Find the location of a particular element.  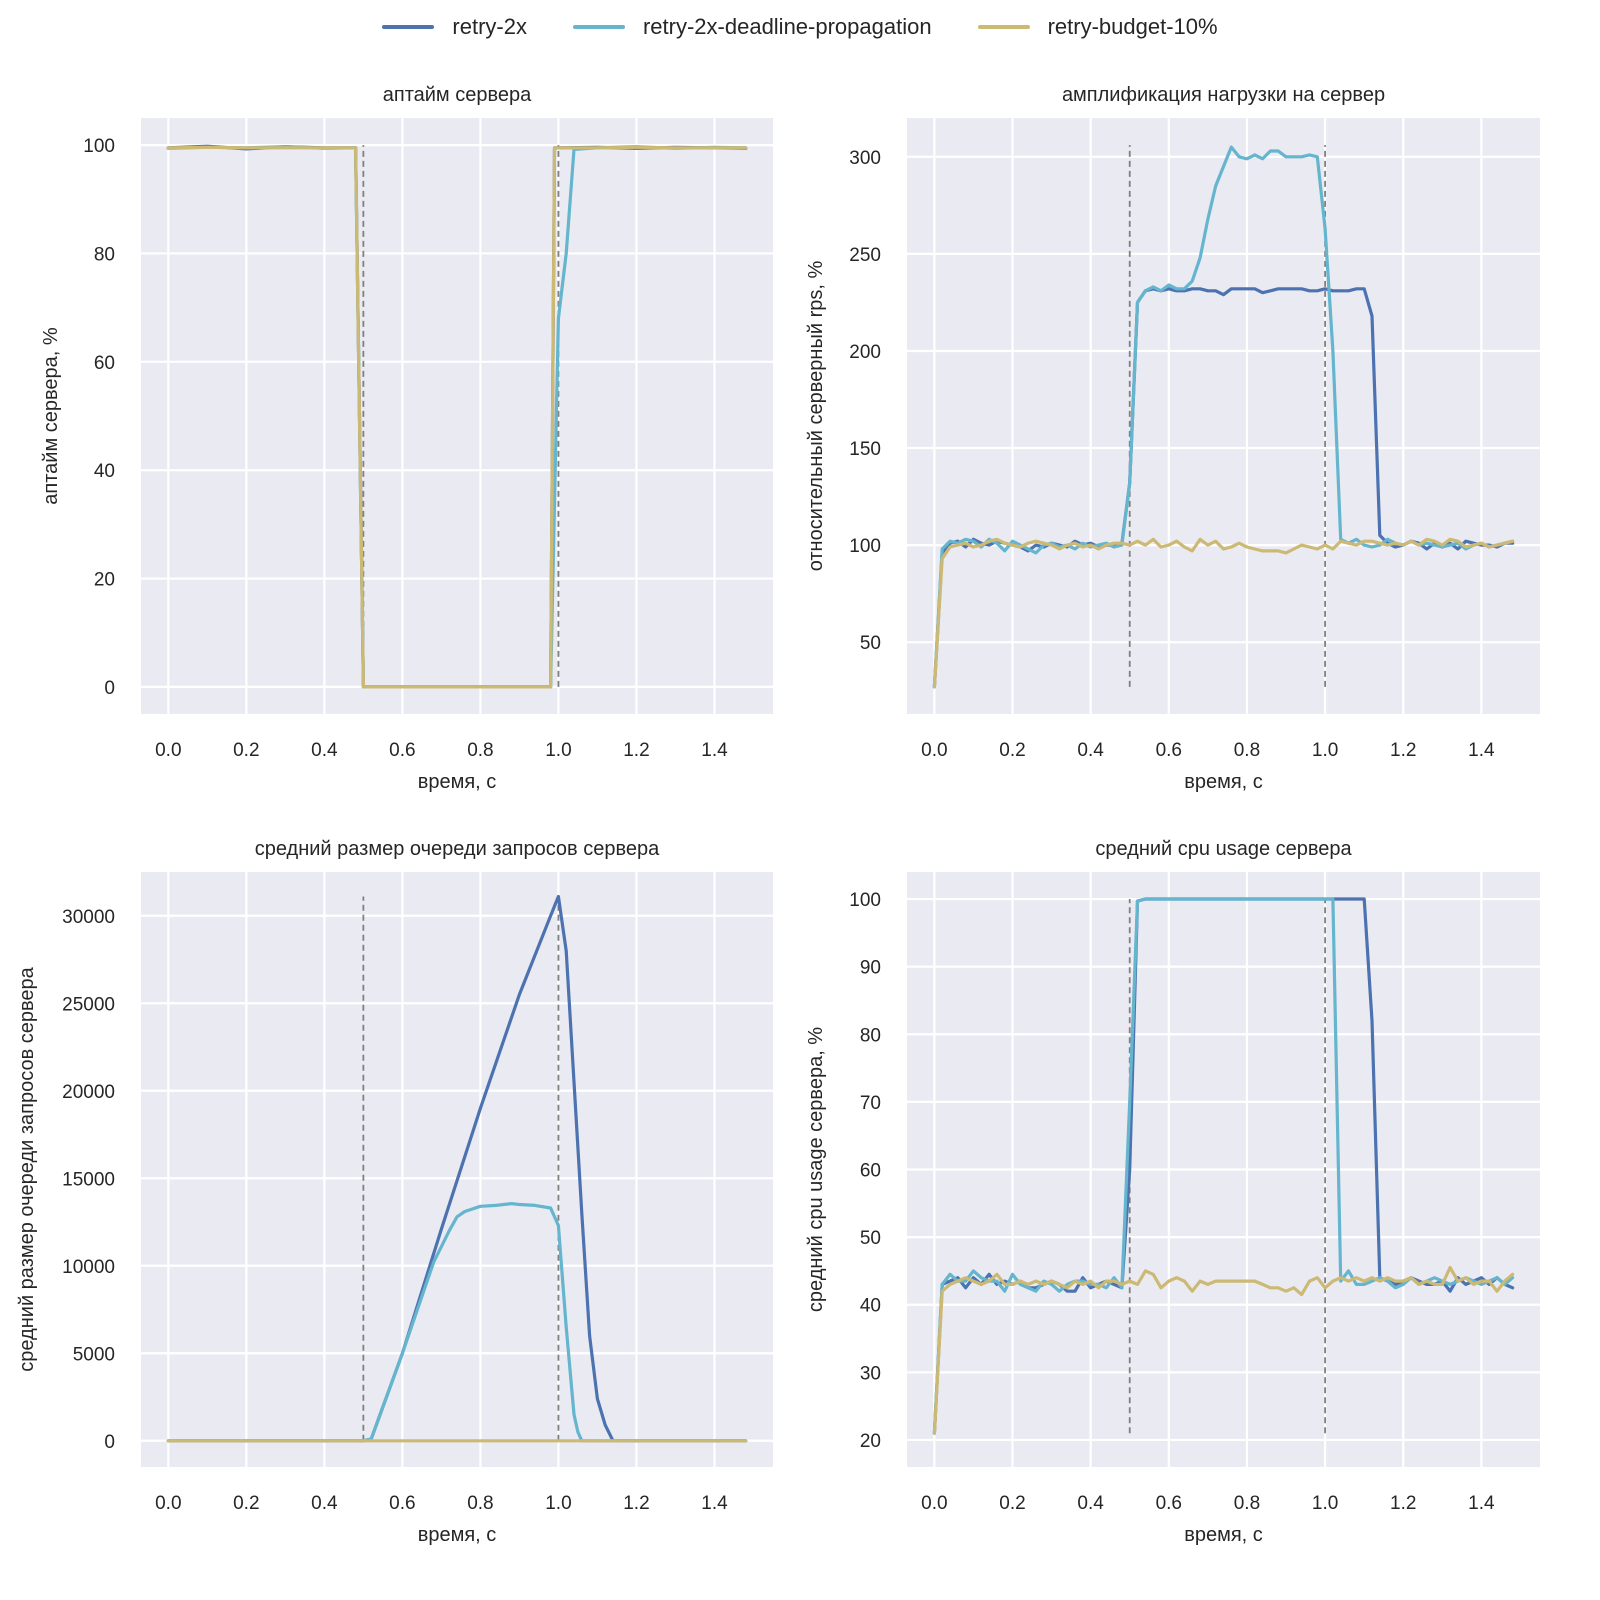

y-tick-label: 200 is located at coordinates (865, 352).